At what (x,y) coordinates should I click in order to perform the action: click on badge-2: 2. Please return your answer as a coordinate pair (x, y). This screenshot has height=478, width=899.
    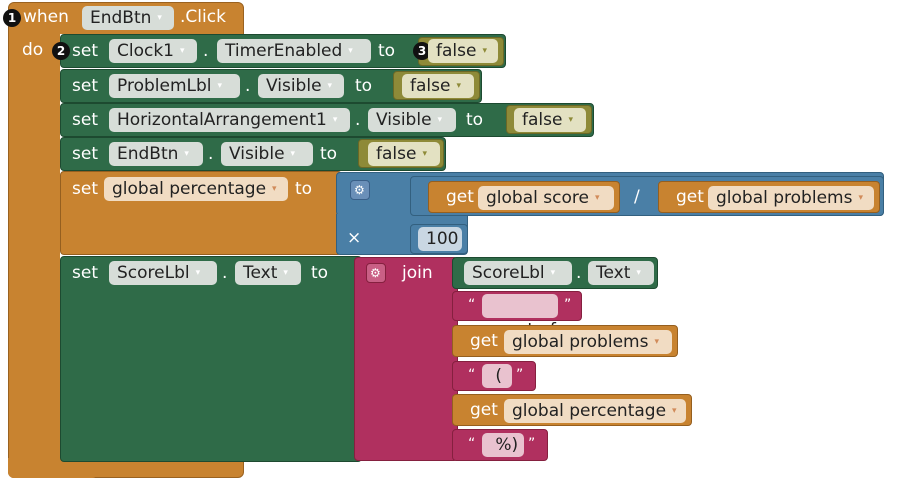
    Looking at the image, I should click on (61, 51).